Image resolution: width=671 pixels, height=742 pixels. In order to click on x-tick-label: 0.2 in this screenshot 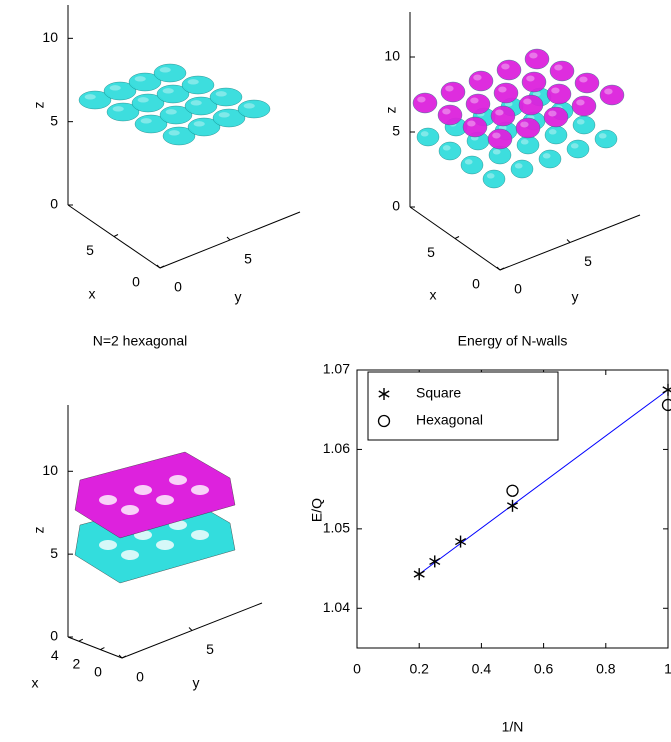, I will do `click(419, 669)`.